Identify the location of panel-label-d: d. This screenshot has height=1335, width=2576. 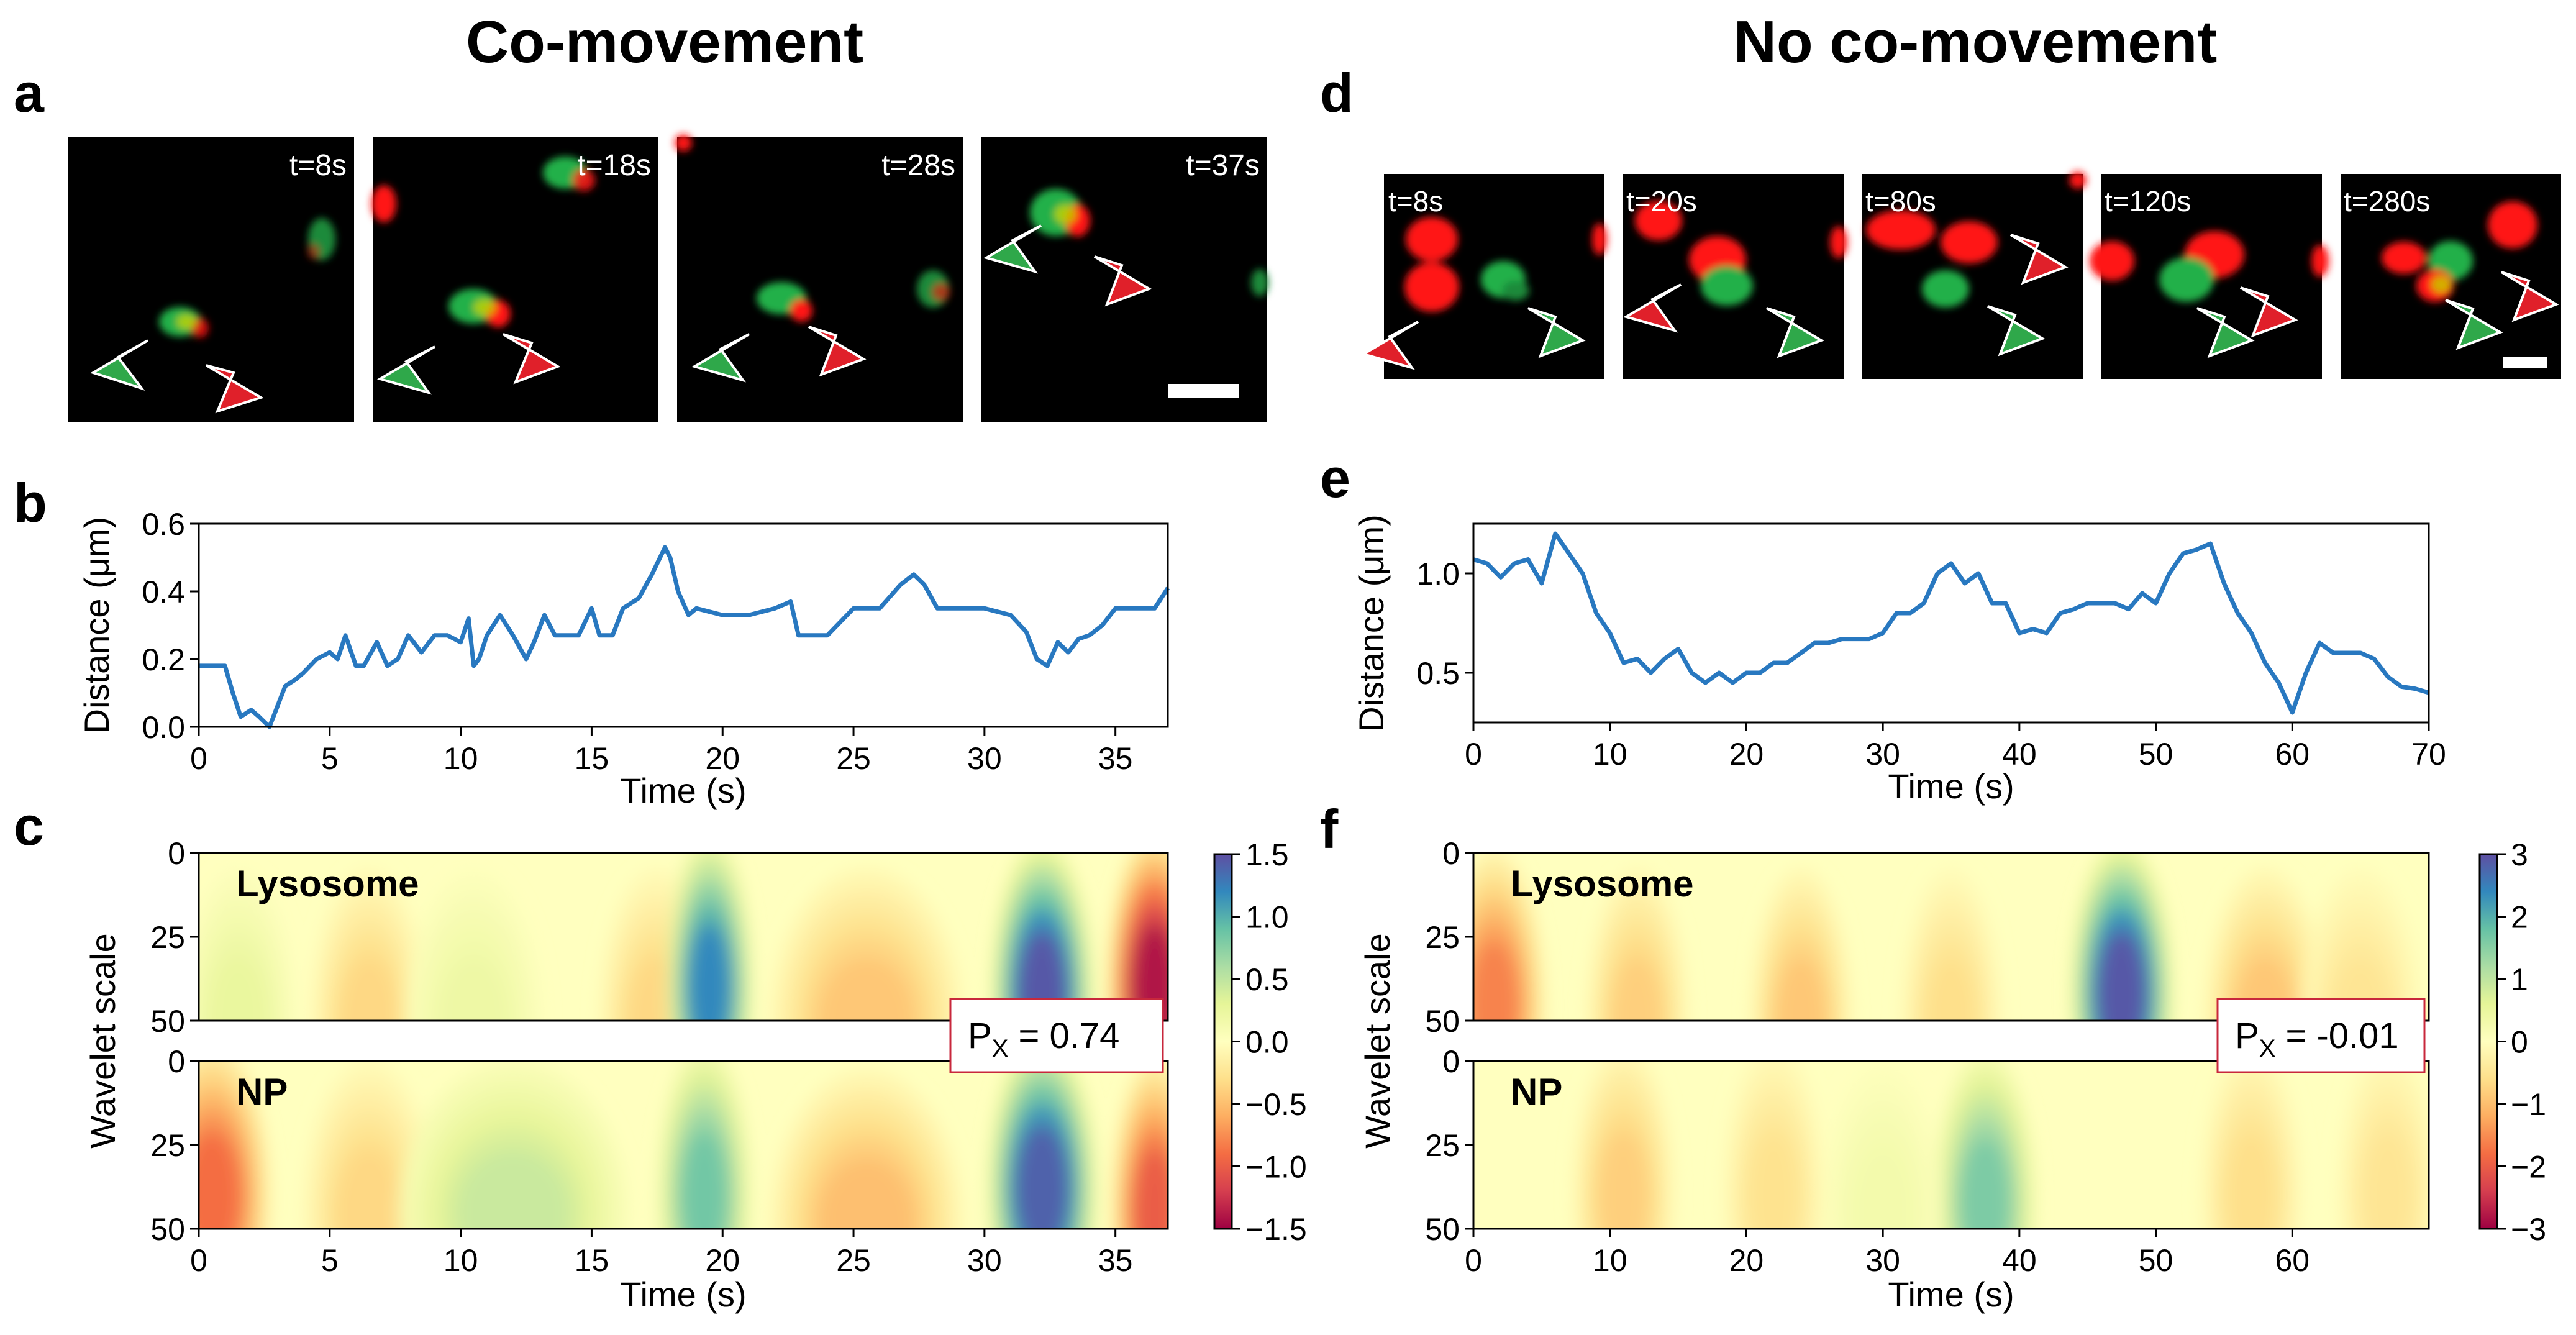
(1337, 93).